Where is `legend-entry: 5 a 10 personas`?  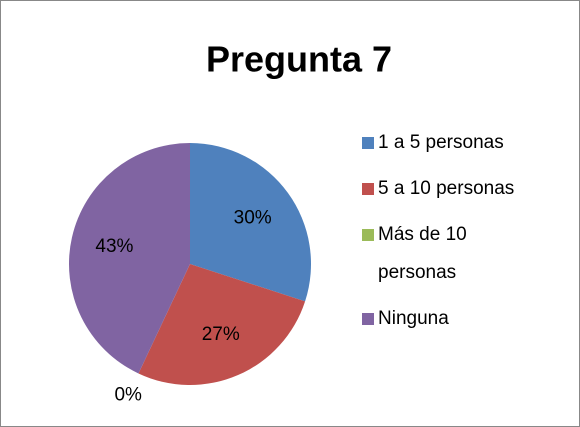
legend-entry: 5 a 10 personas is located at coordinates (440, 189).